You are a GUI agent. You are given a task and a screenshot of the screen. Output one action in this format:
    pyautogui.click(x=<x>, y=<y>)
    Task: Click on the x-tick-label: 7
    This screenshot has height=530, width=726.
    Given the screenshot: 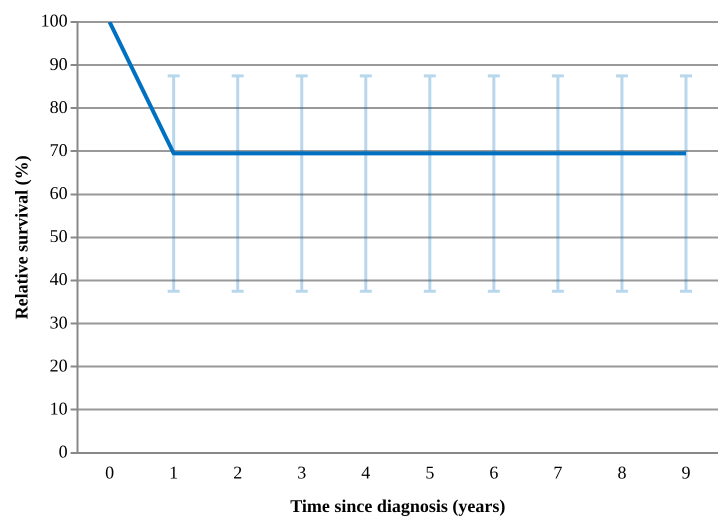 What is the action you would take?
    pyautogui.click(x=557, y=472)
    